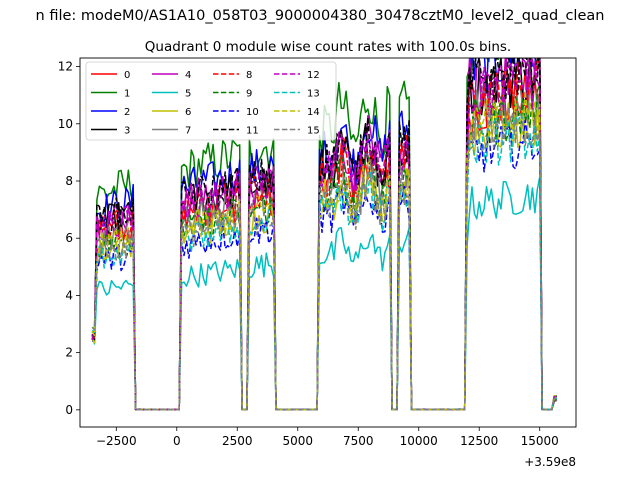 The height and width of the screenshot is (480, 640). Describe the element at coordinates (297, 441) in the screenshot. I see `x-tick-label: 5000` at that location.